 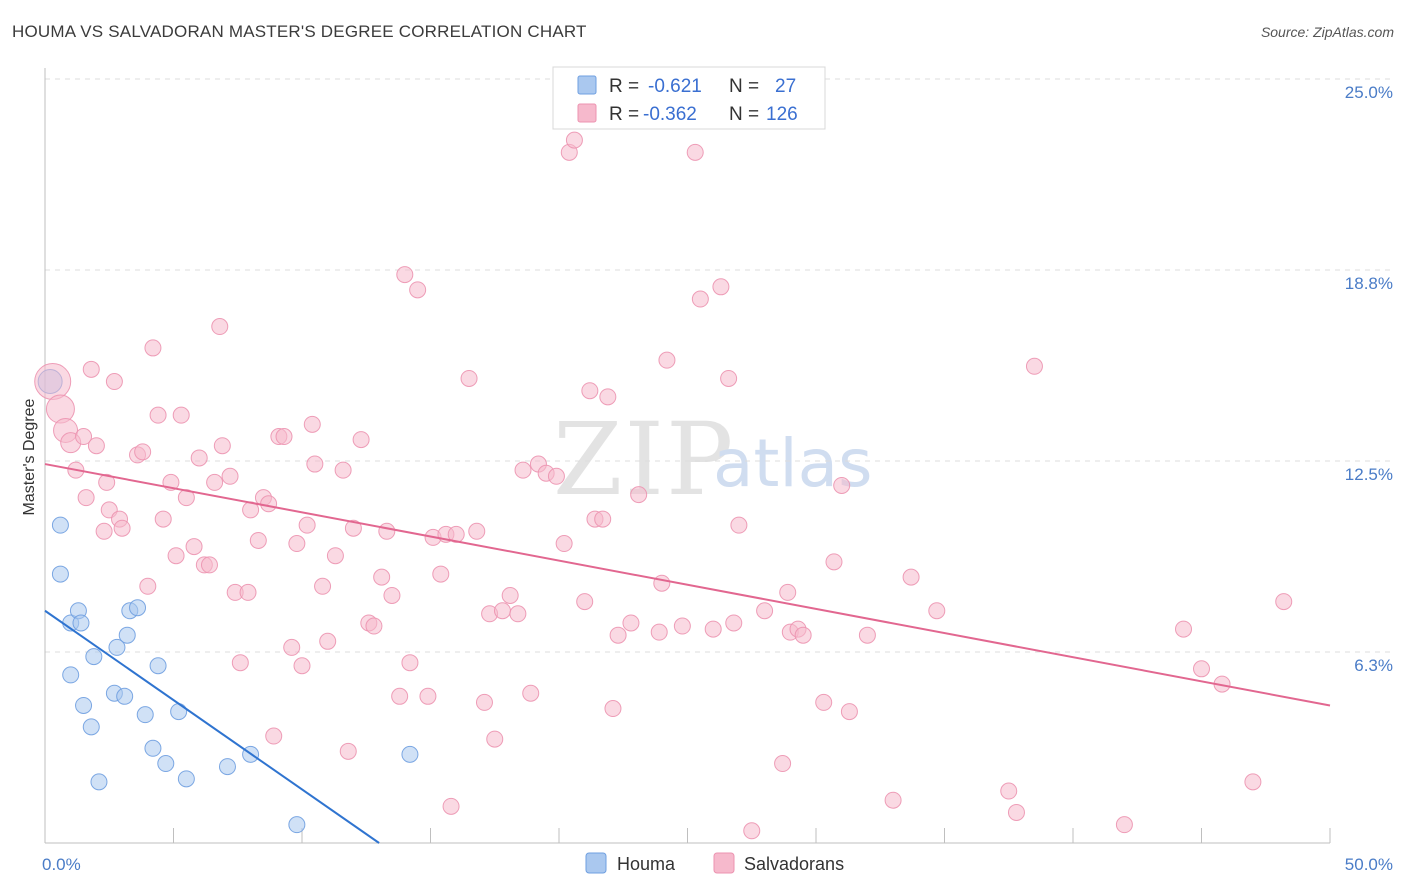 What do you see at coordinates (587, 85) in the screenshot?
I see `legend-swatch-houma` at bounding box center [587, 85].